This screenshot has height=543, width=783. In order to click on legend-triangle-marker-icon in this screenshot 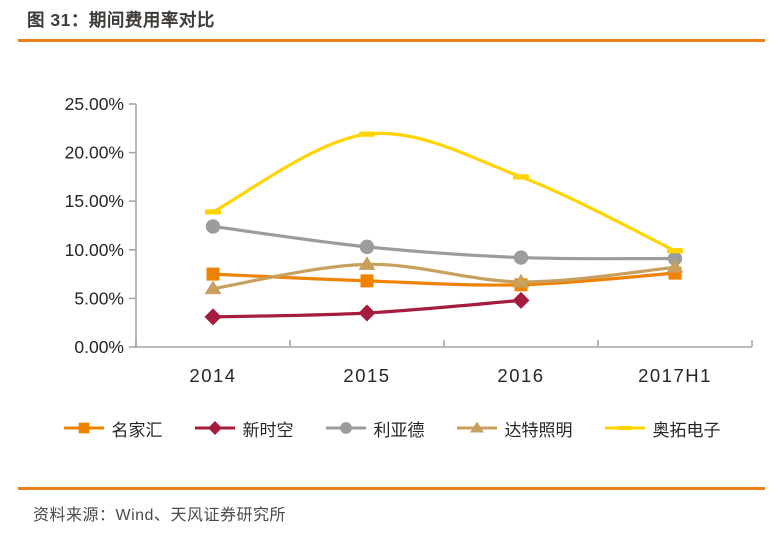, I will do `click(476, 427)`.